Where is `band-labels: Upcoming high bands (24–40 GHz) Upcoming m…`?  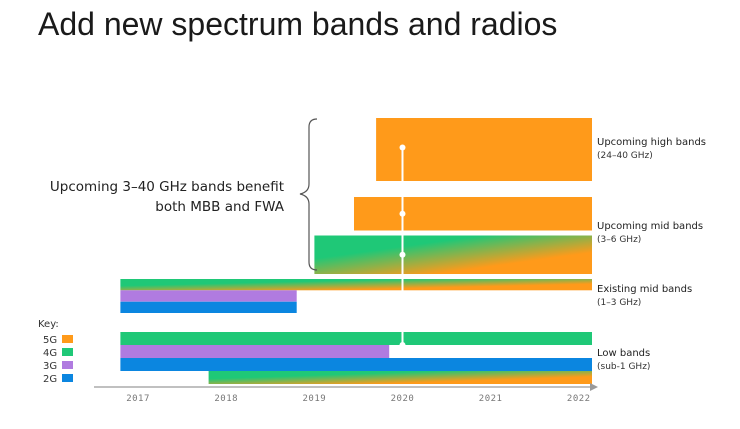
band-labels: Upcoming high bands (24–40 GHz) Upcoming m… is located at coordinates (651, 254).